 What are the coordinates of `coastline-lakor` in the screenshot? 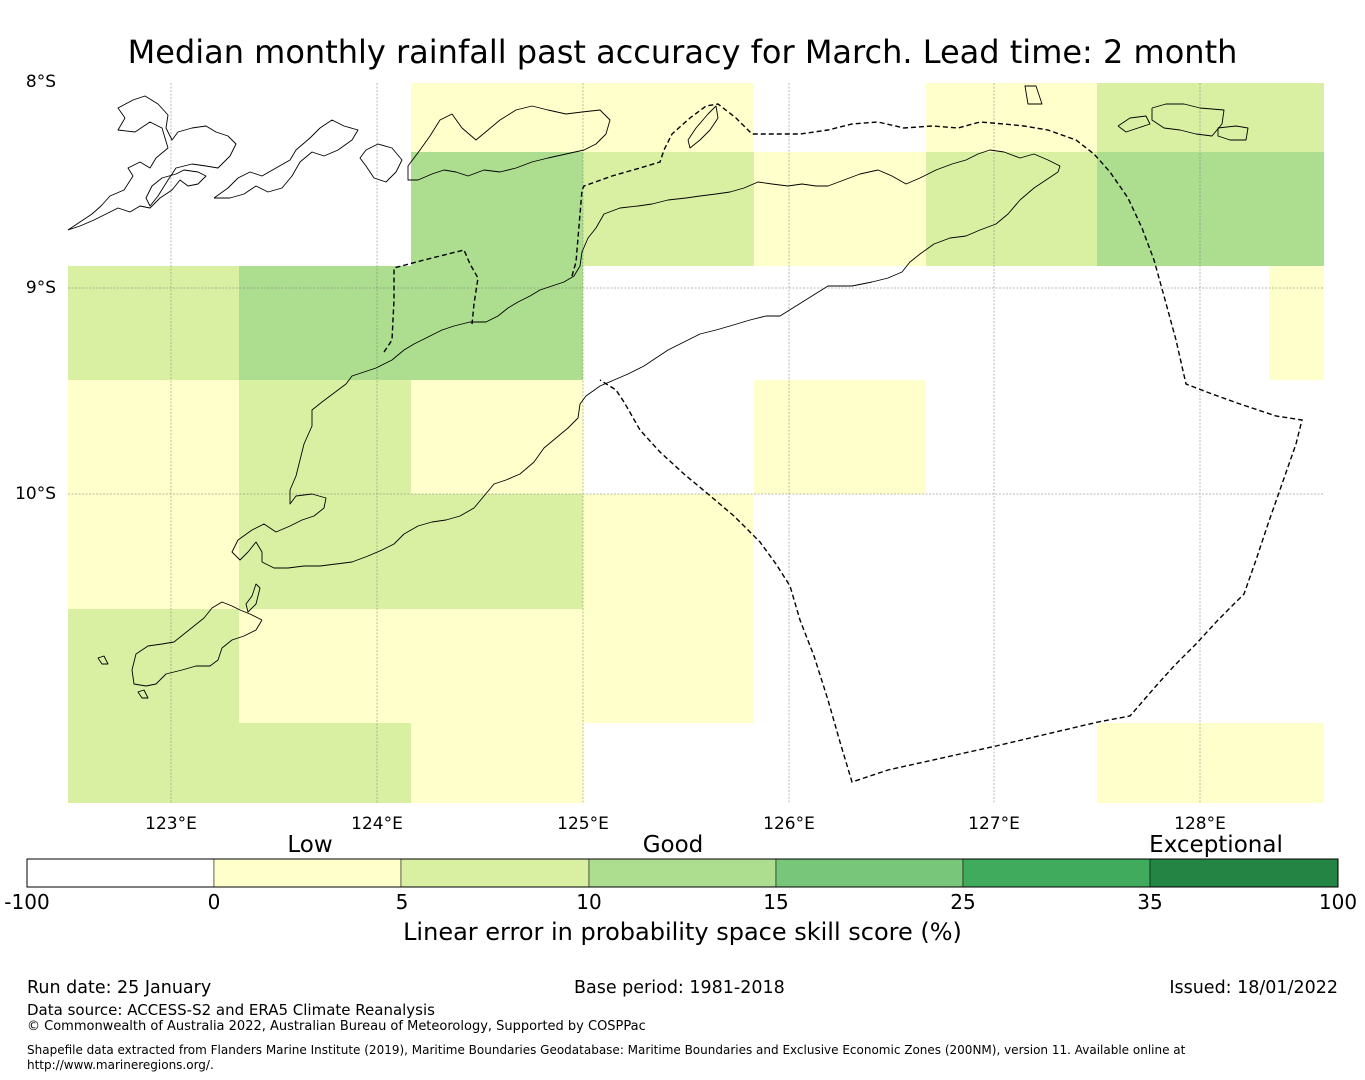 It's located at (1233, 133).